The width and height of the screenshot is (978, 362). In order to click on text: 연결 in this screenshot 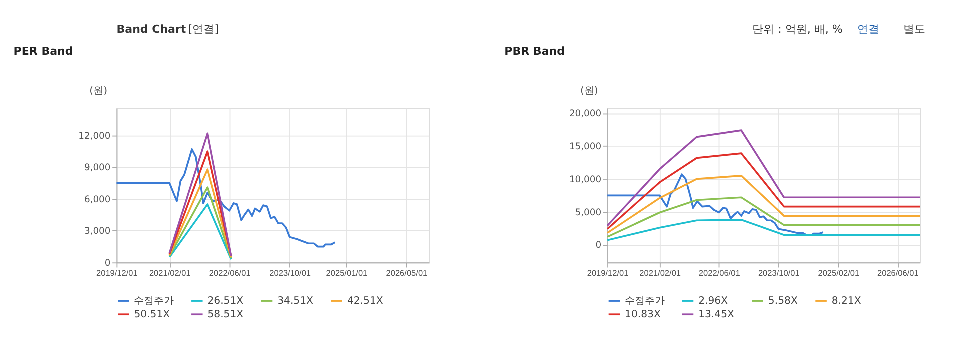, I will do `click(869, 29)`.